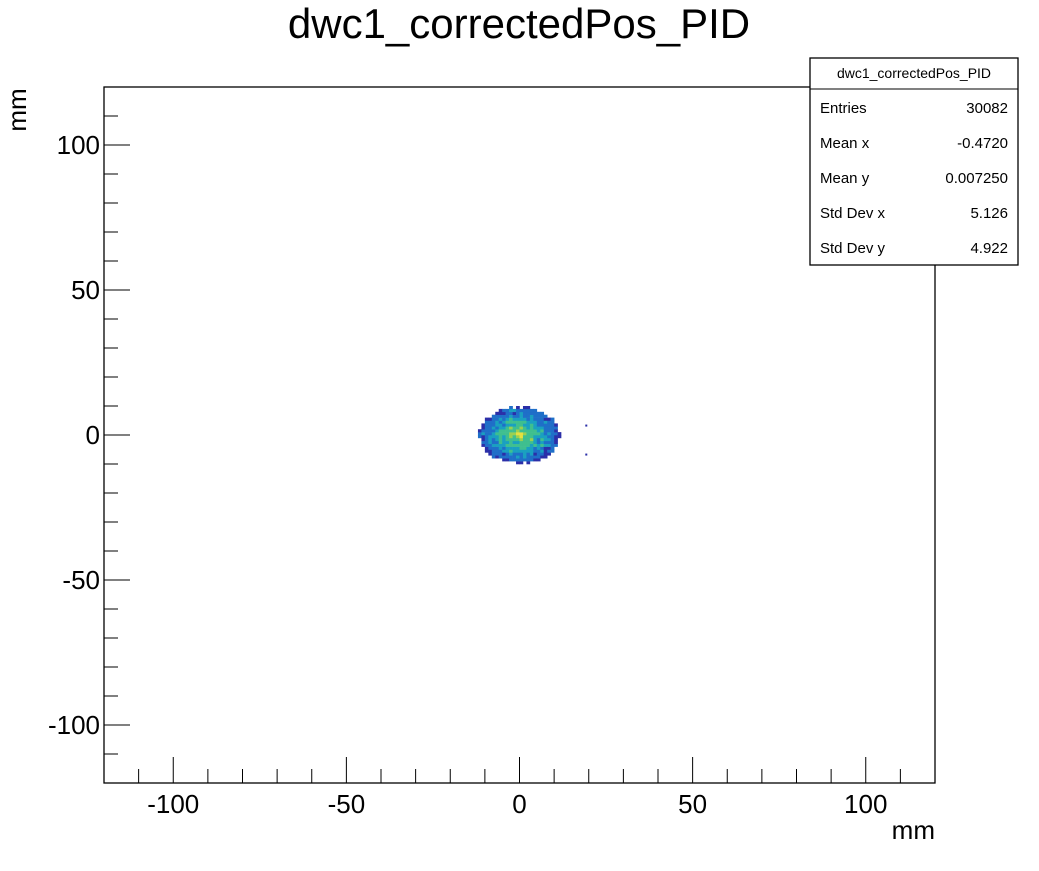  Describe the element at coordinates (173, 804) in the screenshot. I see `x-tick-label: -100` at that location.